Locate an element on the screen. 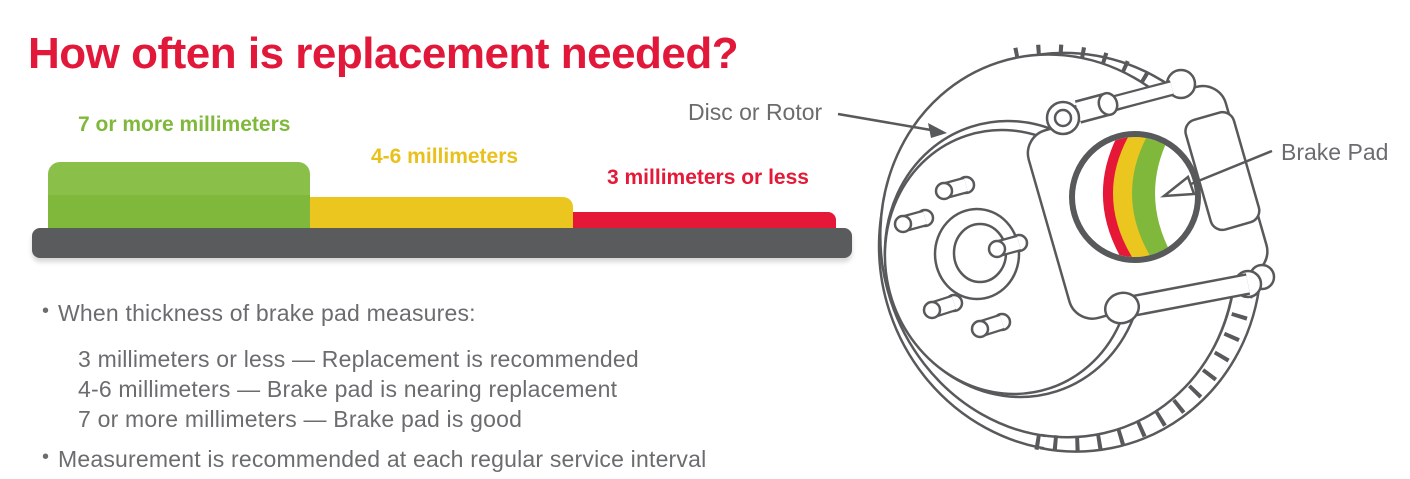 The width and height of the screenshot is (1410, 479). gauge-label-replace: 3 millimeters or less is located at coordinates (708, 177).